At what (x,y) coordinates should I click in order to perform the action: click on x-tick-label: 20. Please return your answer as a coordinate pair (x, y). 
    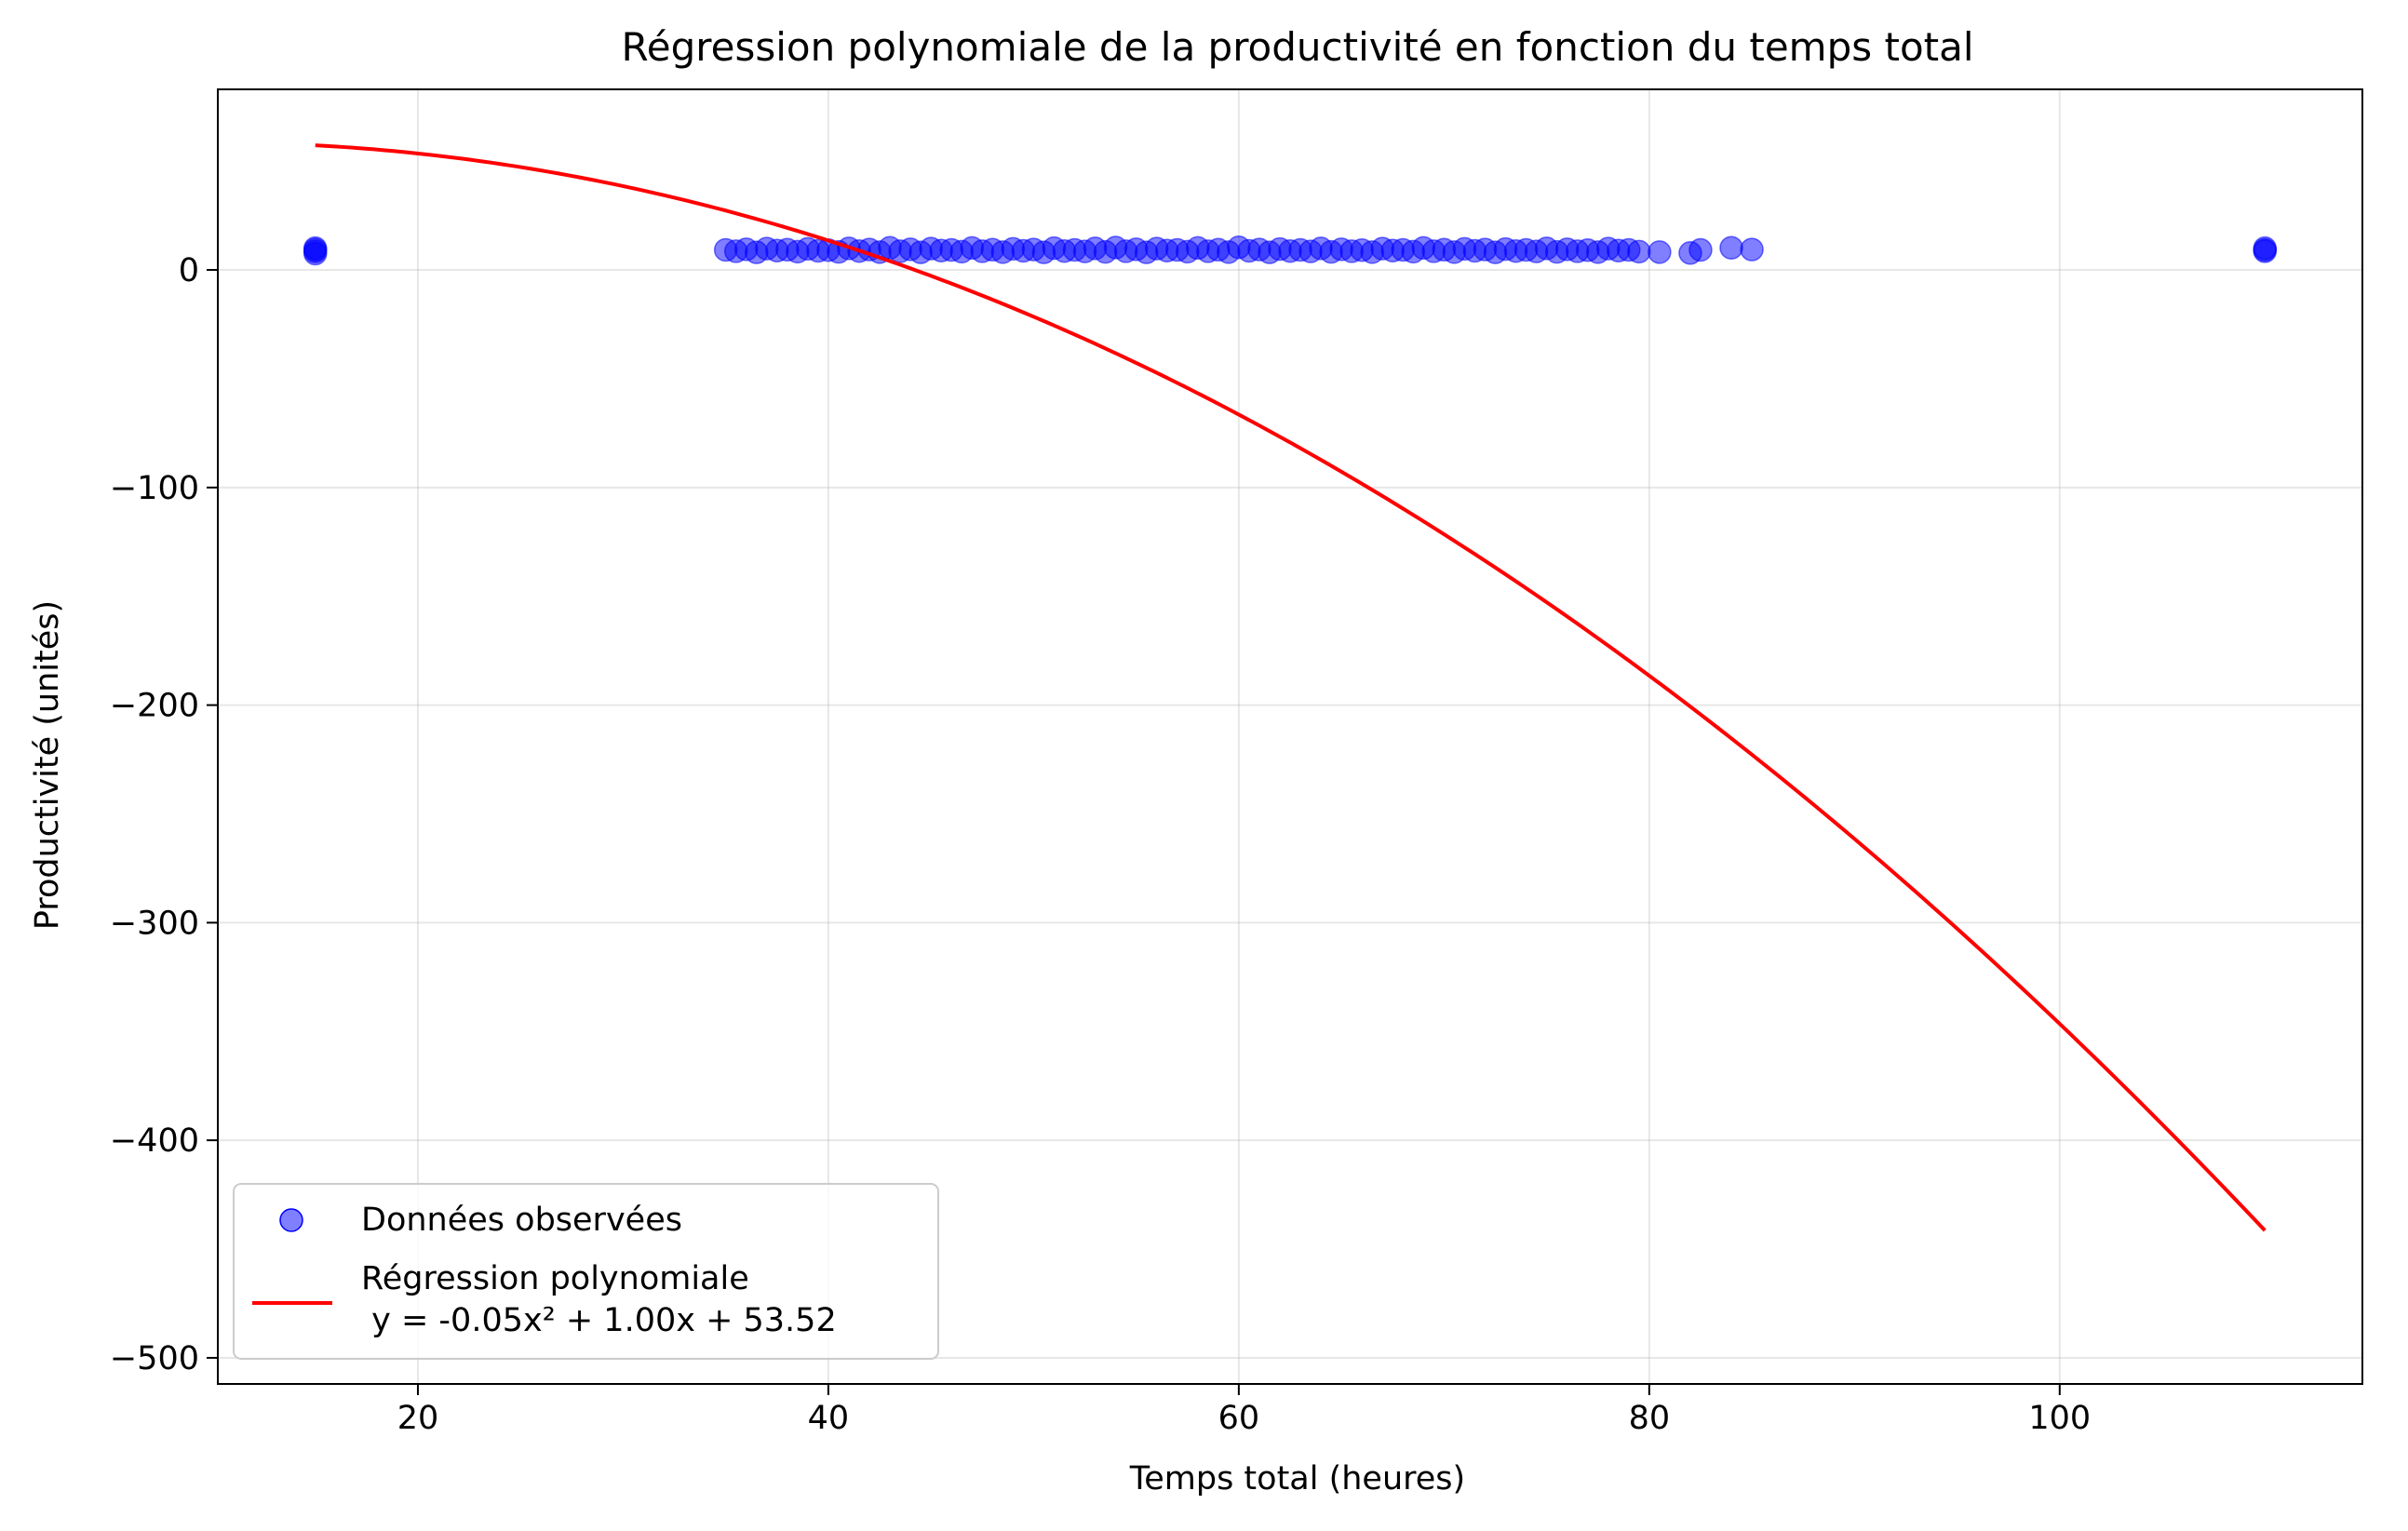
    Looking at the image, I should click on (418, 1418).